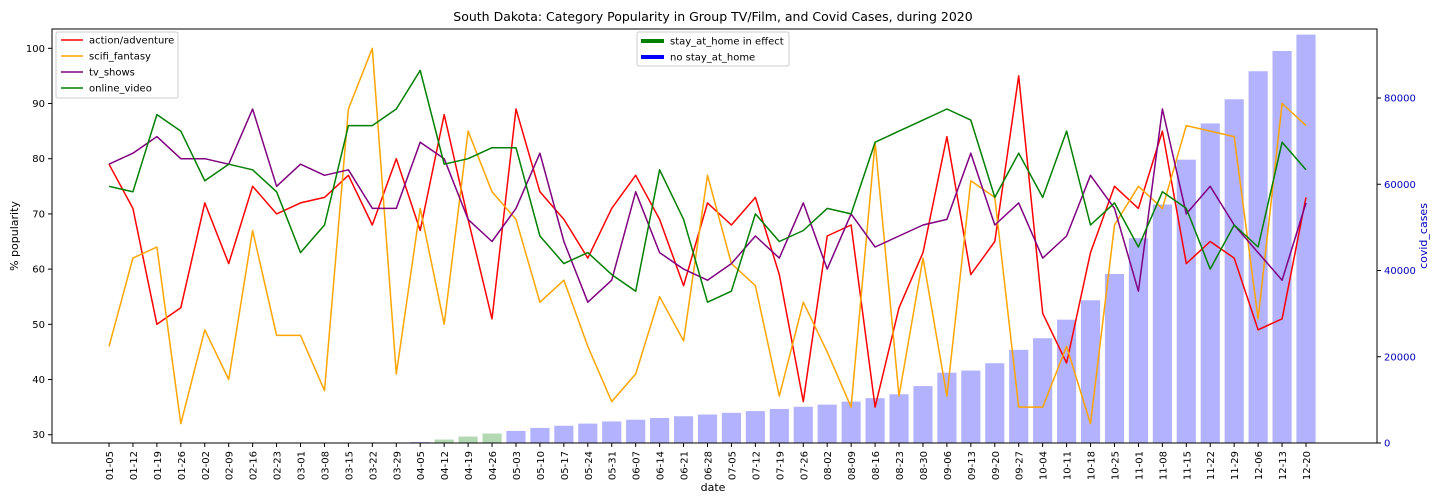 This screenshot has width=1440, height=504. What do you see at coordinates (1400, 271) in the screenshot?
I see `y2-tick-label: 40000` at bounding box center [1400, 271].